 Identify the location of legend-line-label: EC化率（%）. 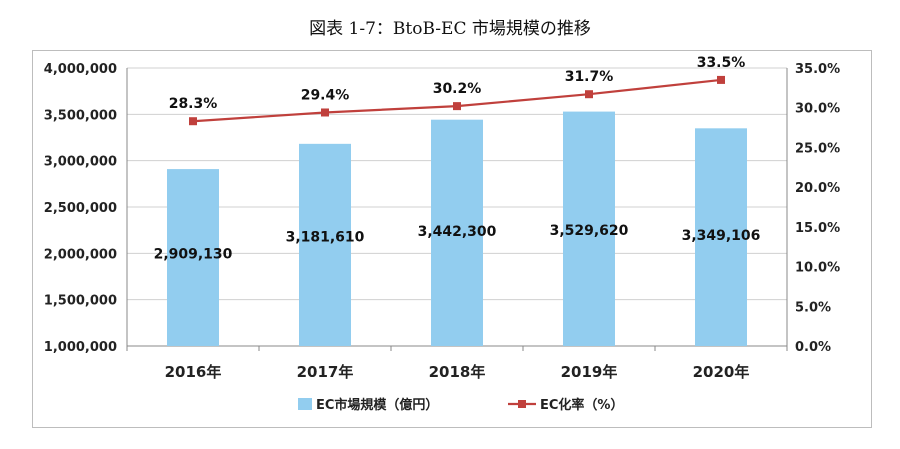
(581, 405).